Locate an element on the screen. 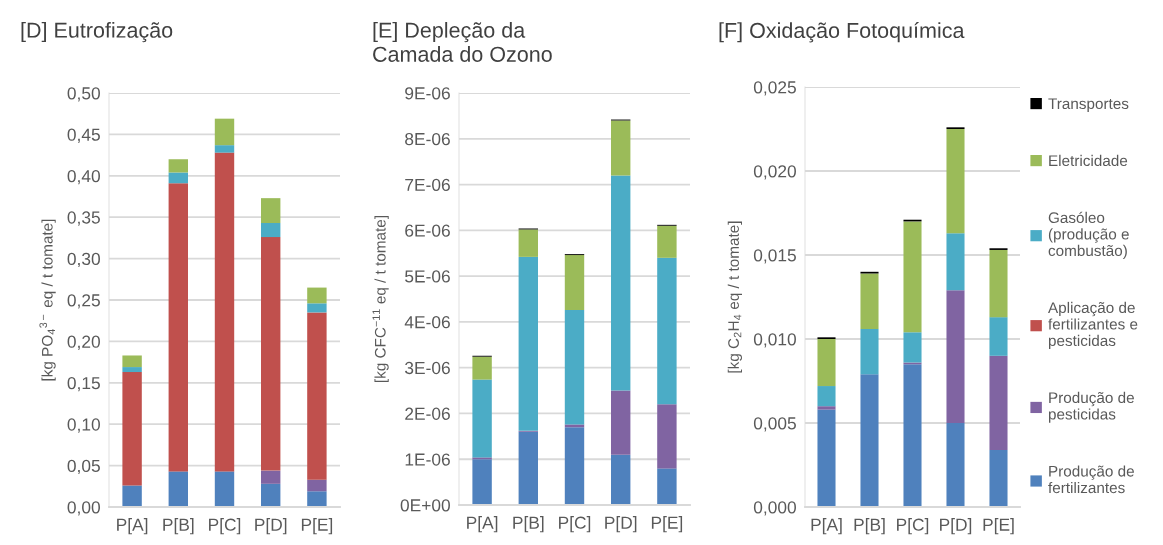 The width and height of the screenshot is (1163, 545). y-tick-label: 5E-06 is located at coordinates (427, 276).